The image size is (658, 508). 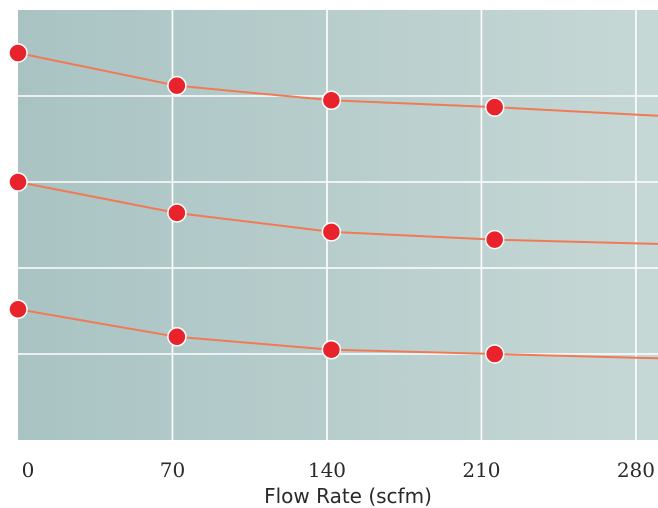 What do you see at coordinates (327, 470) in the screenshot?
I see `x-tick-label: 140` at bounding box center [327, 470].